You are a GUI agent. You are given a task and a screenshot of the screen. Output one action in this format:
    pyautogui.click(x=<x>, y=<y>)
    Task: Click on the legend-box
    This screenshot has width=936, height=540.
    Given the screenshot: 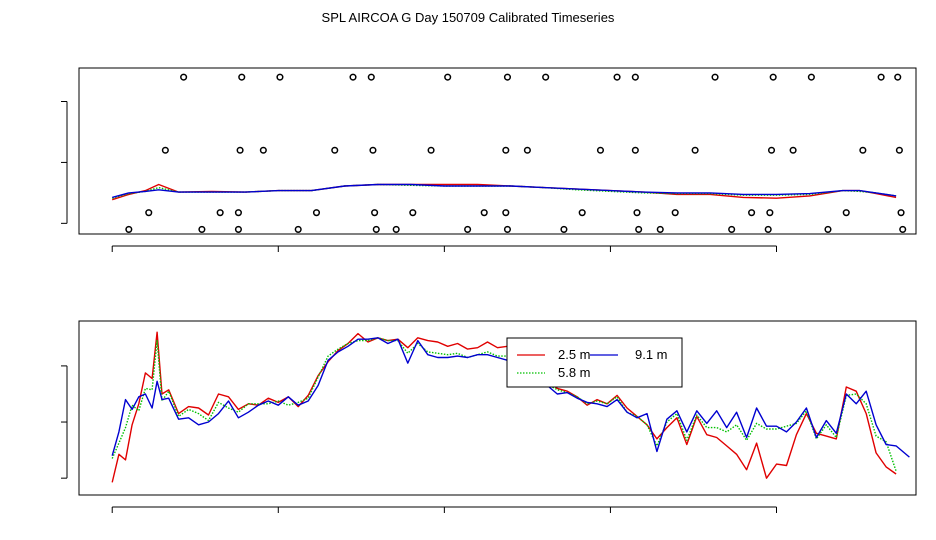 What is the action you would take?
    pyautogui.click(x=594, y=362)
    